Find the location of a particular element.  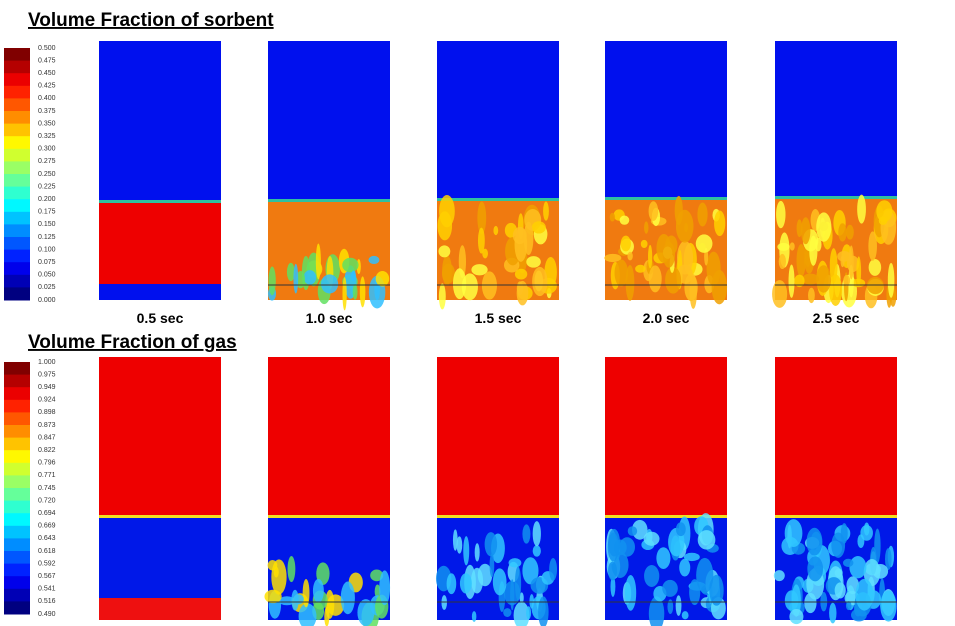

colorbar-label: 0.400 is located at coordinates (47, 98).